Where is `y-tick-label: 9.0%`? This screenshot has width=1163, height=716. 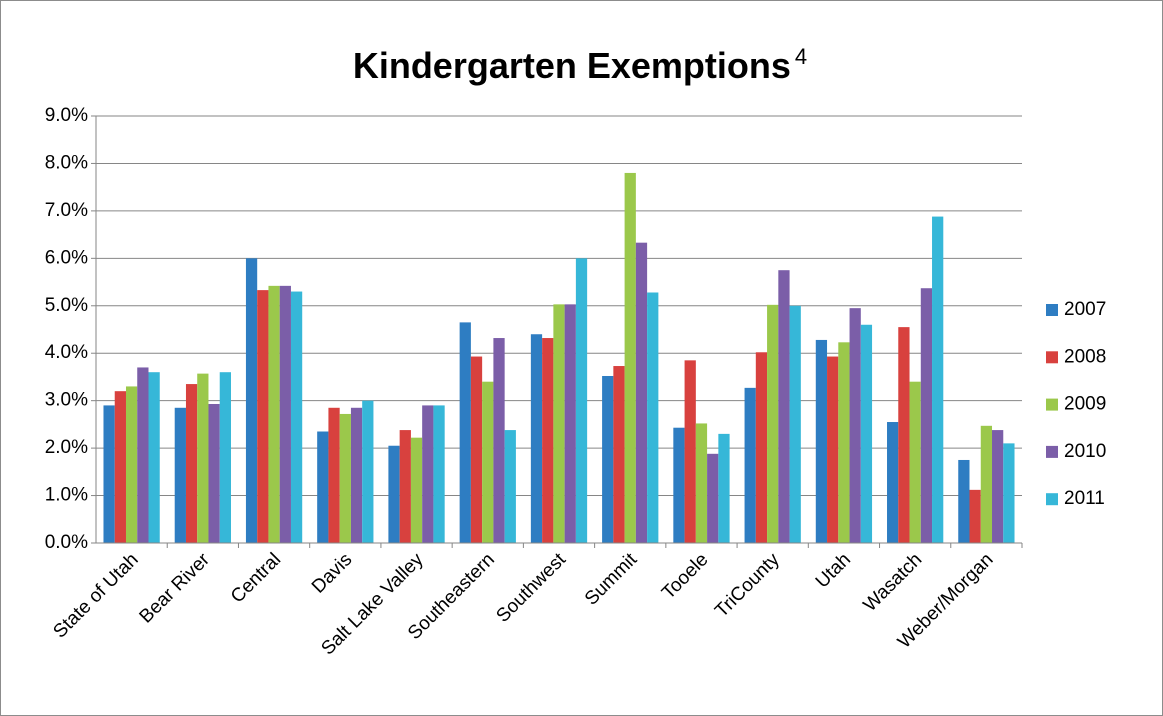 y-tick-label: 9.0% is located at coordinates (66, 115).